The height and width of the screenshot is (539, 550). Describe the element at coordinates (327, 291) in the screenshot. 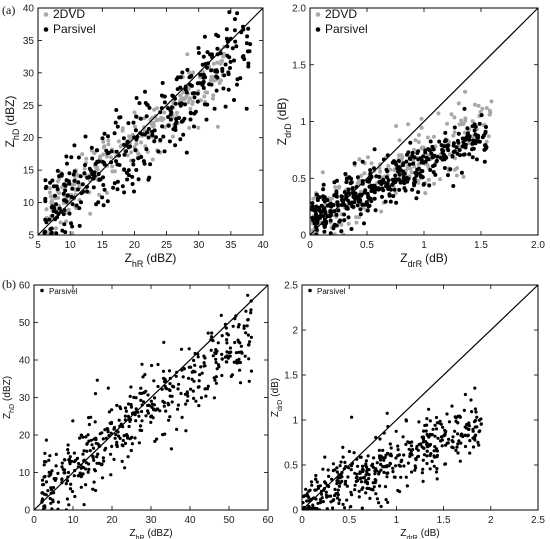

I see `legend: Parsivel` at that location.